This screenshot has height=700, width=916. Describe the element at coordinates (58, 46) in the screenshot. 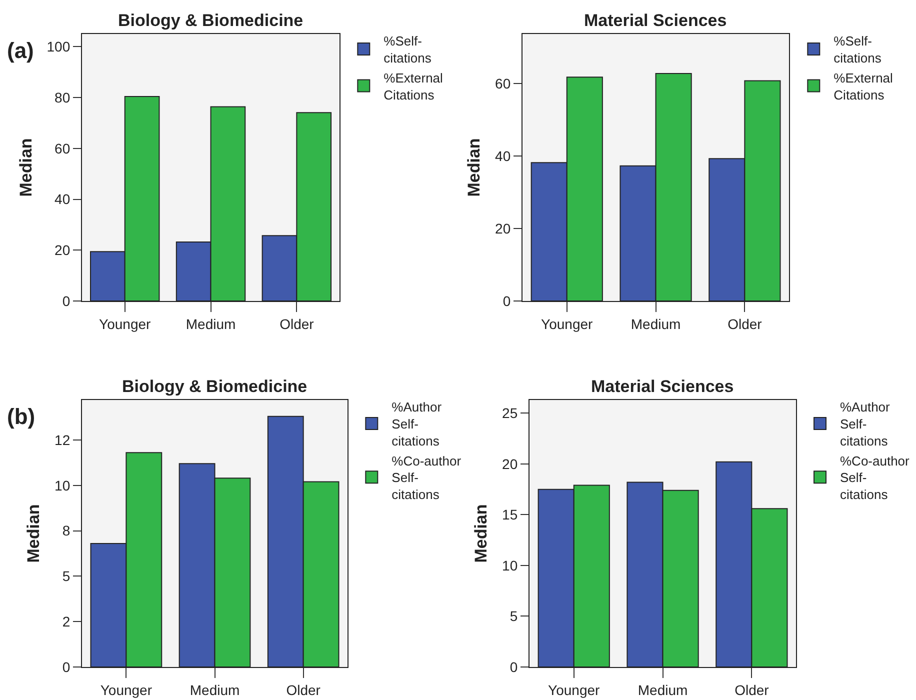

I see `y-tick-label: 100` at that location.